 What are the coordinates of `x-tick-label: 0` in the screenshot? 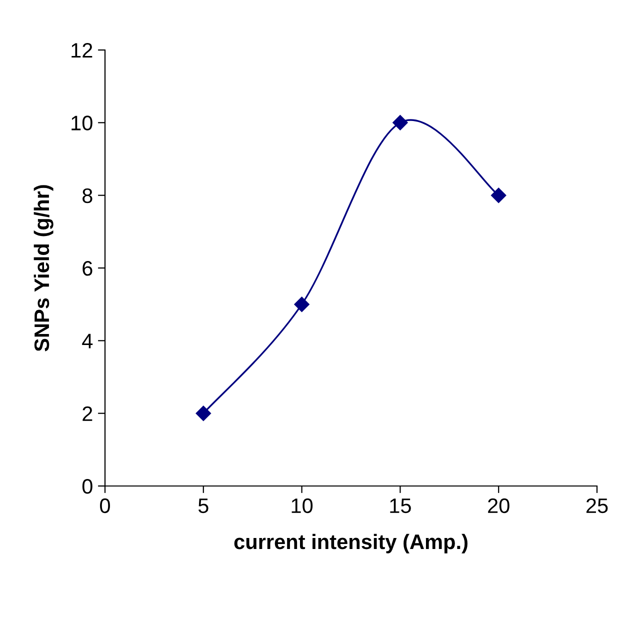 It's located at (105, 506).